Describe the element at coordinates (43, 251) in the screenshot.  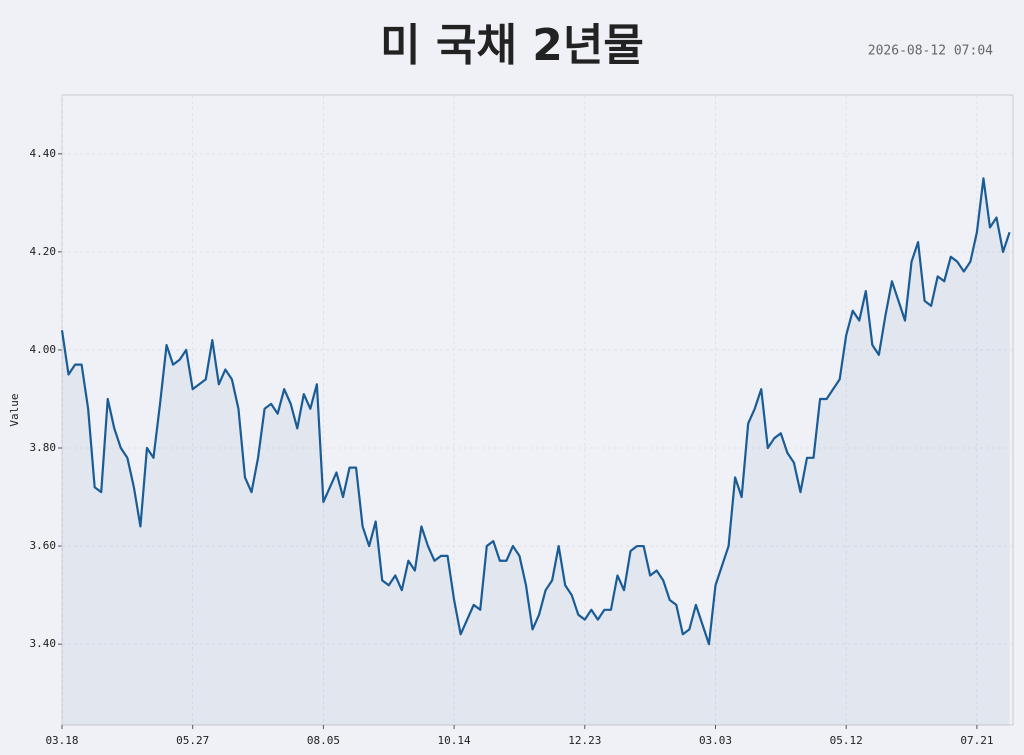
I see `y-tick-label: 4.20` at that location.